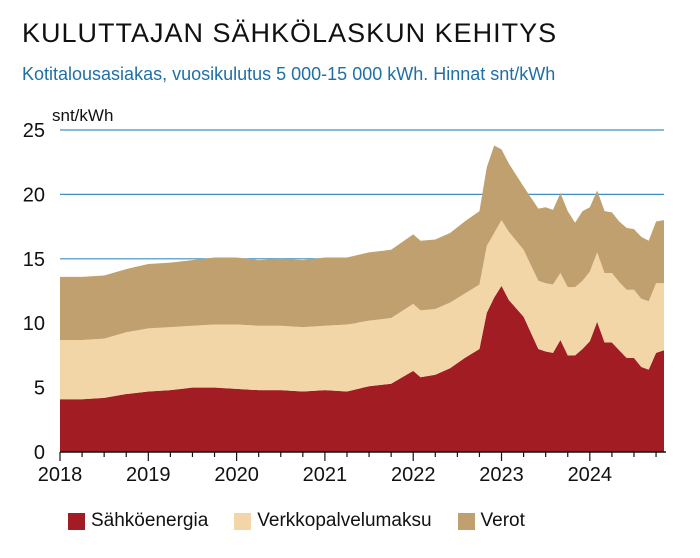 This screenshot has width=700, height=558. Describe the element at coordinates (344, 520) in the screenshot. I see `legend-label-network: Verkkopalvelumaksu` at that location.